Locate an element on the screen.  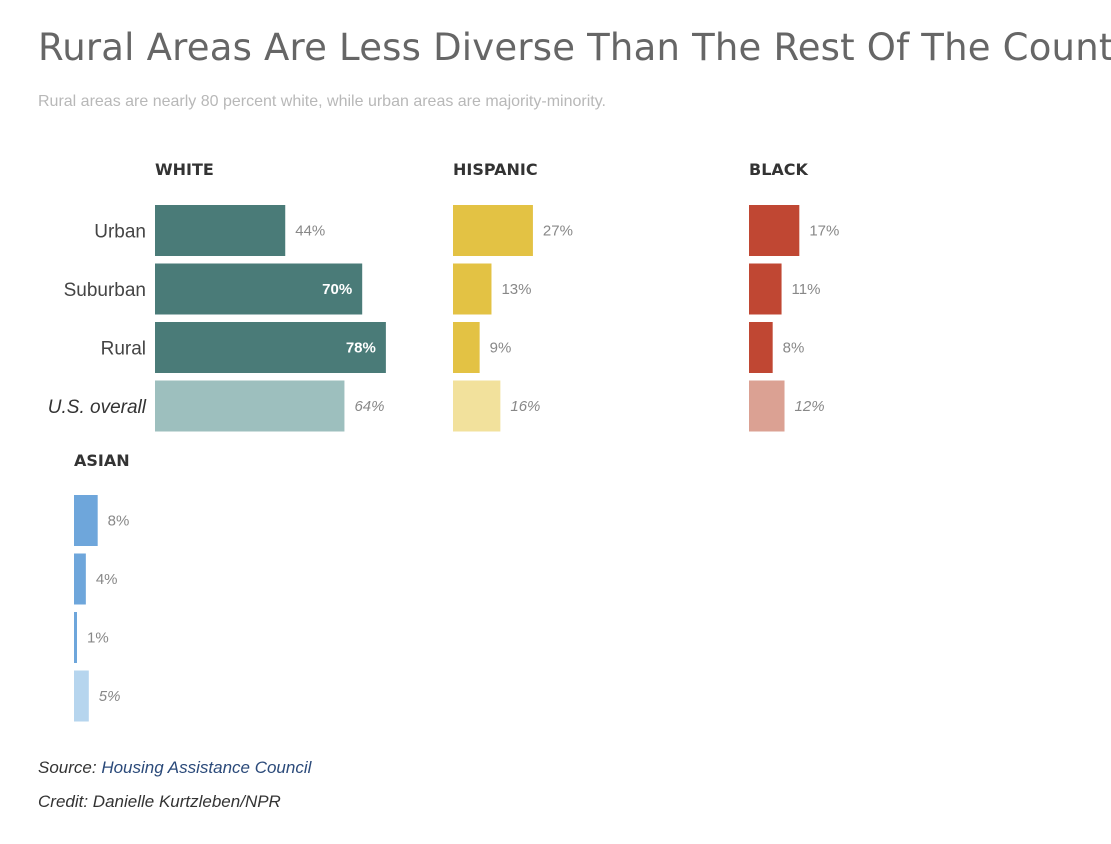
category-label-2: Rural is located at coordinates (123, 349).